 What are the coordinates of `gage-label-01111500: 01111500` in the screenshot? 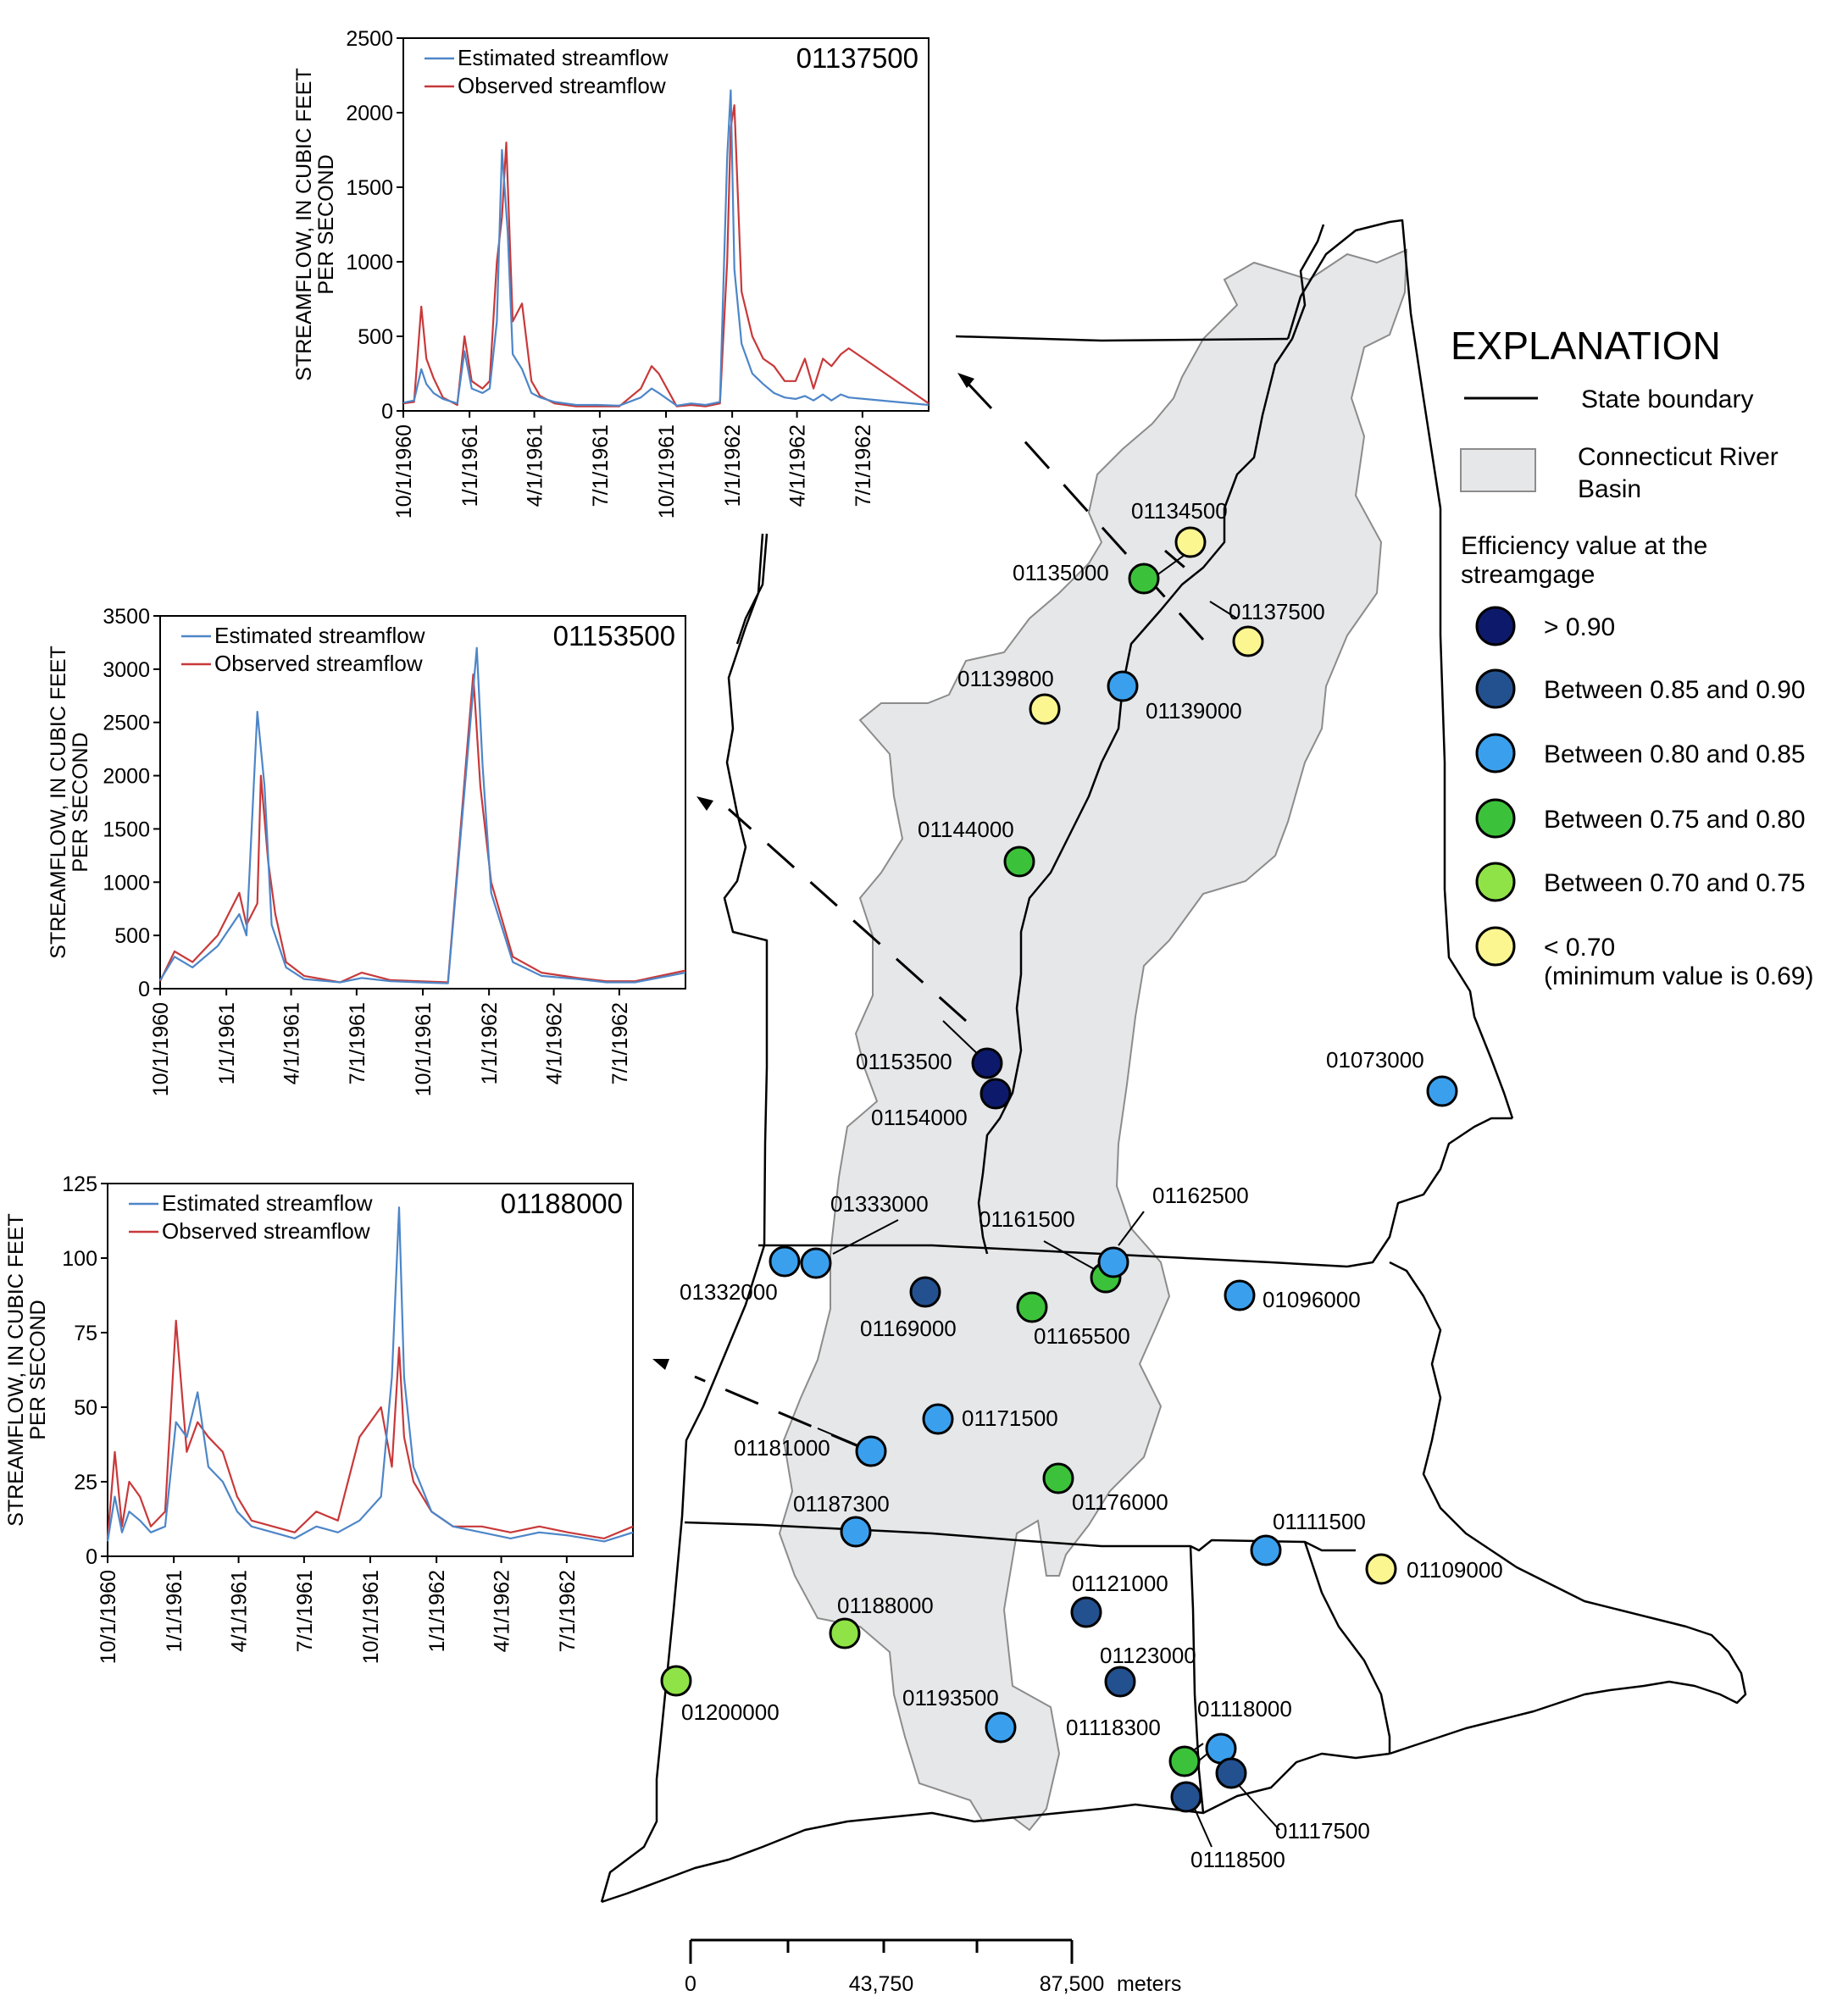 It's located at (1319, 1521).